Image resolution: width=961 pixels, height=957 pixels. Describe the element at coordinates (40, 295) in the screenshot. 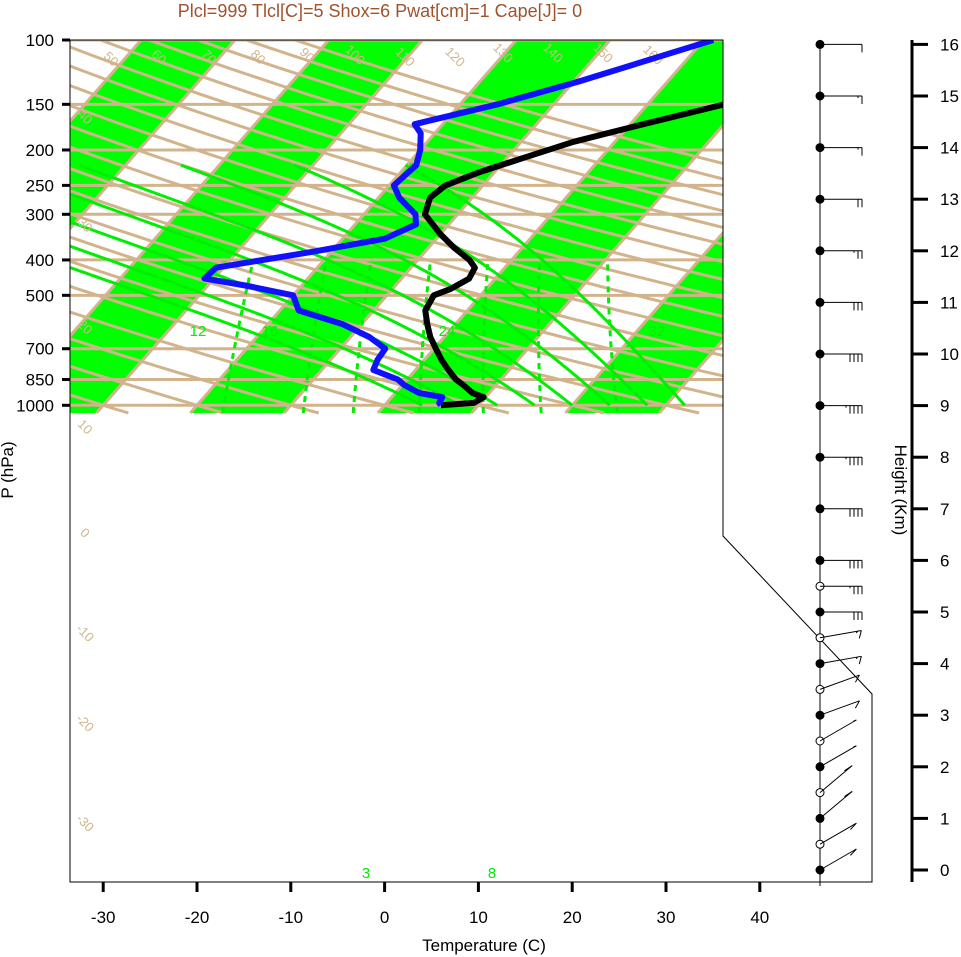

I see `y-tick-label: 500` at that location.